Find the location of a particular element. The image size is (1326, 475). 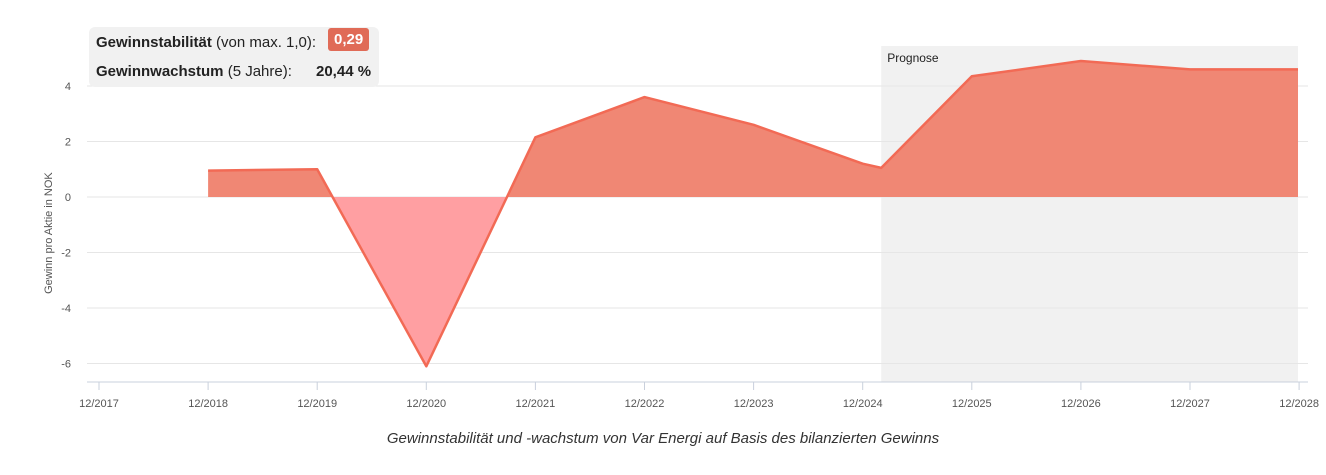

stability-badge: 0,29 is located at coordinates (349, 39).